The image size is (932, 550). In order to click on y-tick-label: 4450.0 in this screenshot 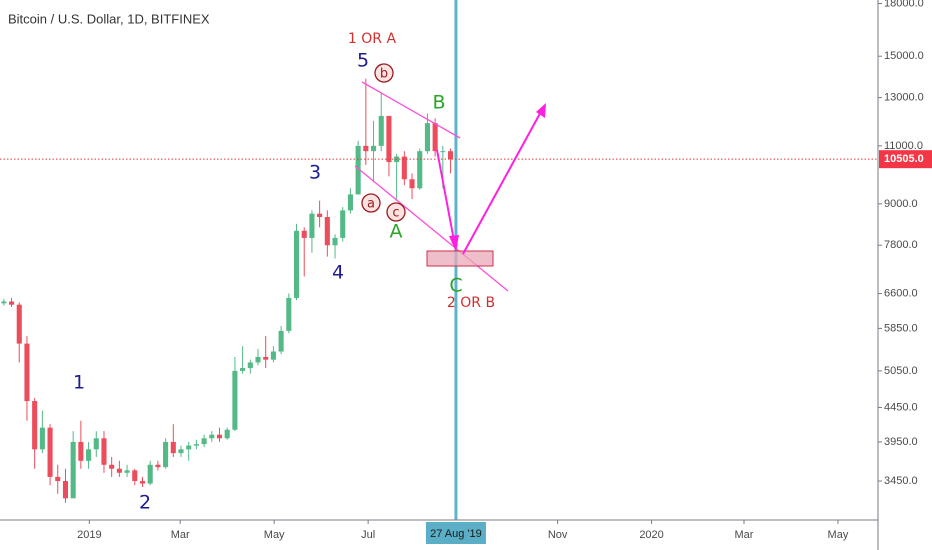, I will do `click(901, 407)`.